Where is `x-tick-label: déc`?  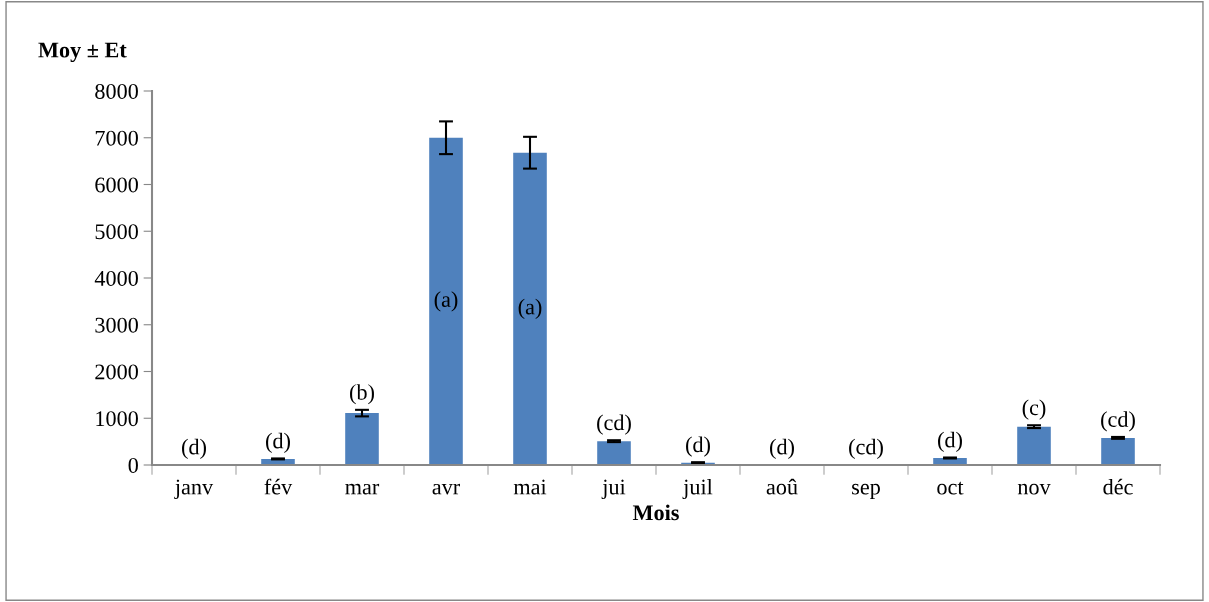
x-tick-label: déc is located at coordinates (1118, 486).